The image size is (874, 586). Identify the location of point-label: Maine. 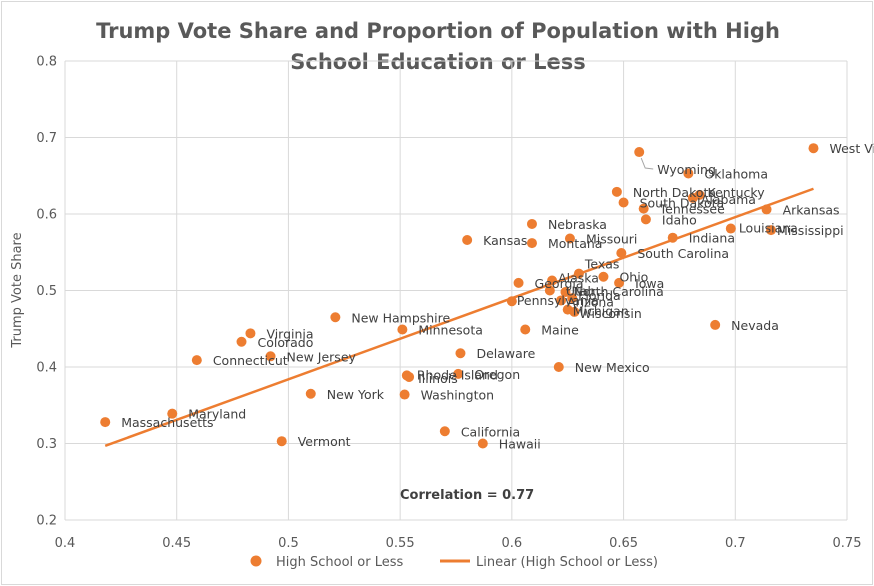
(560, 330).